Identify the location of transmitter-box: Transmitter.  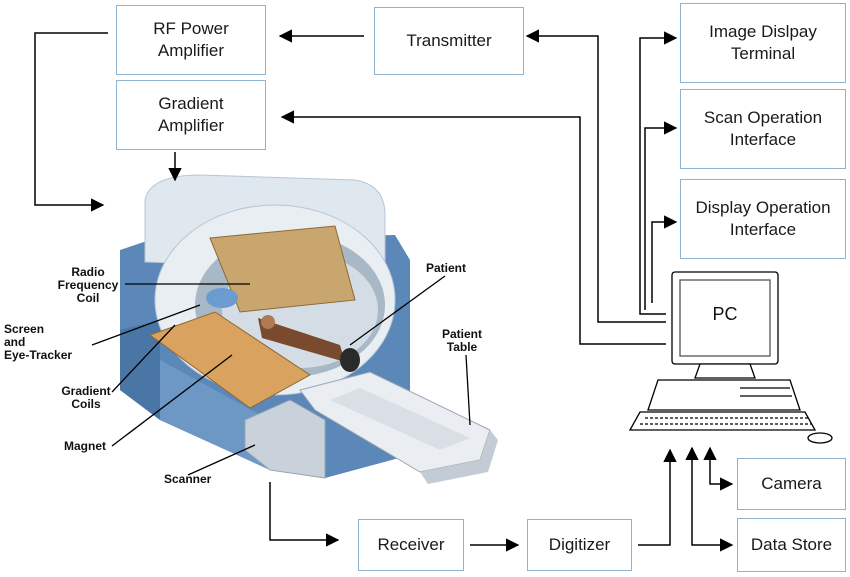
(449, 41).